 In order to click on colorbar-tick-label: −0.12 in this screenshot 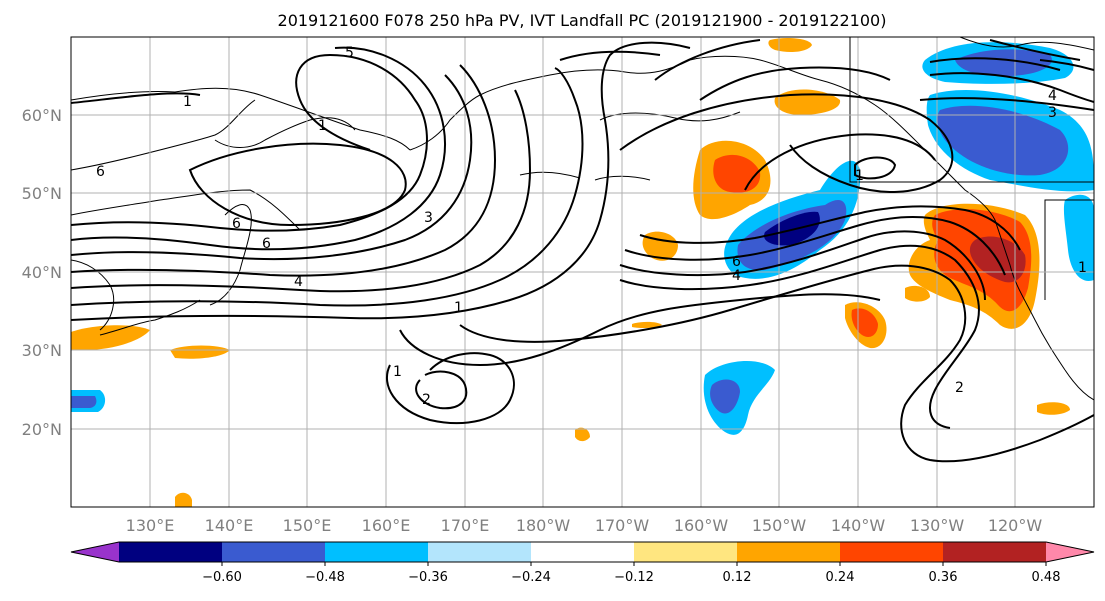, I will do `click(634, 577)`.